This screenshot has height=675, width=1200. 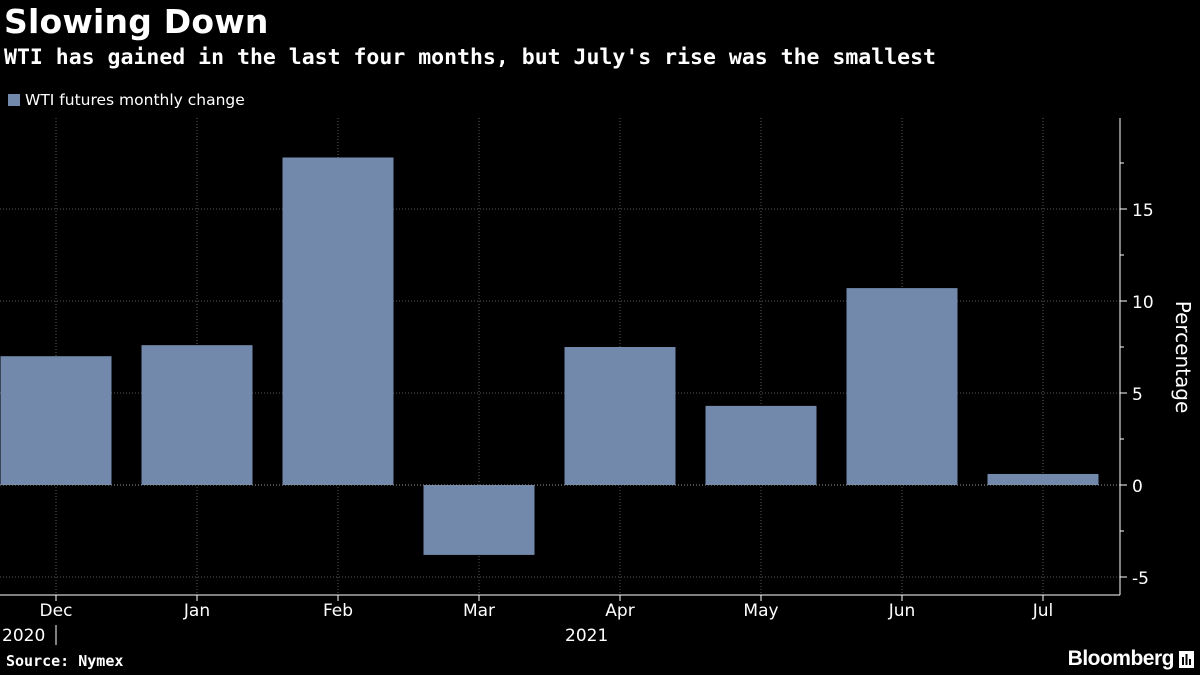 I want to click on y-tick-label: 5, so click(x=1137, y=395).